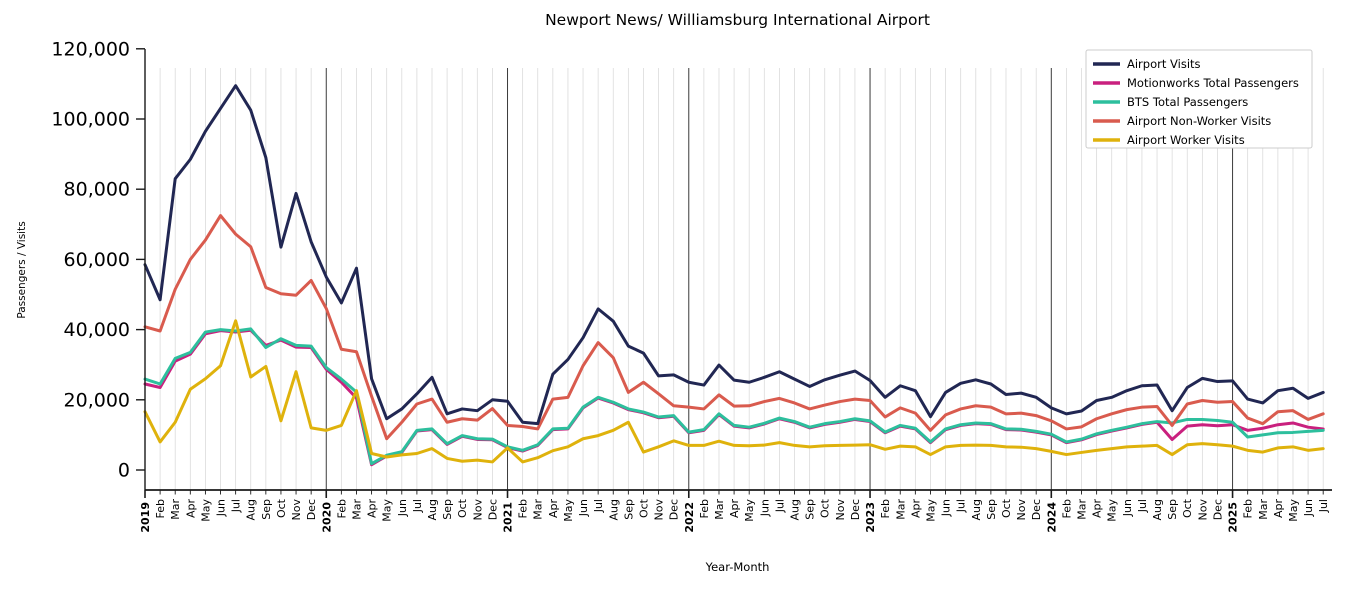  Describe the element at coordinates (870, 517) in the screenshot. I see `x-tick-label-year: 2023` at that location.